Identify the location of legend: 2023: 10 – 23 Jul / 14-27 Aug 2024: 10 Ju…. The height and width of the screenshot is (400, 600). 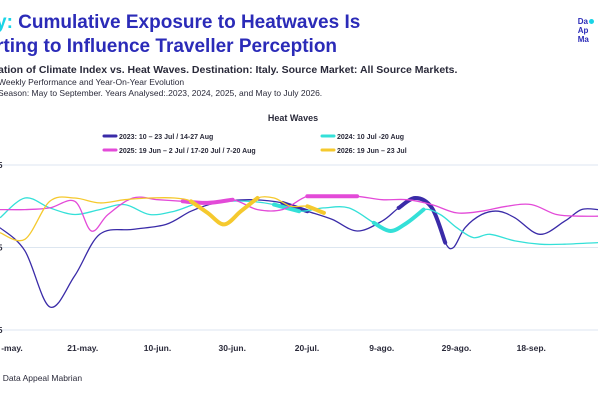
(254, 144).